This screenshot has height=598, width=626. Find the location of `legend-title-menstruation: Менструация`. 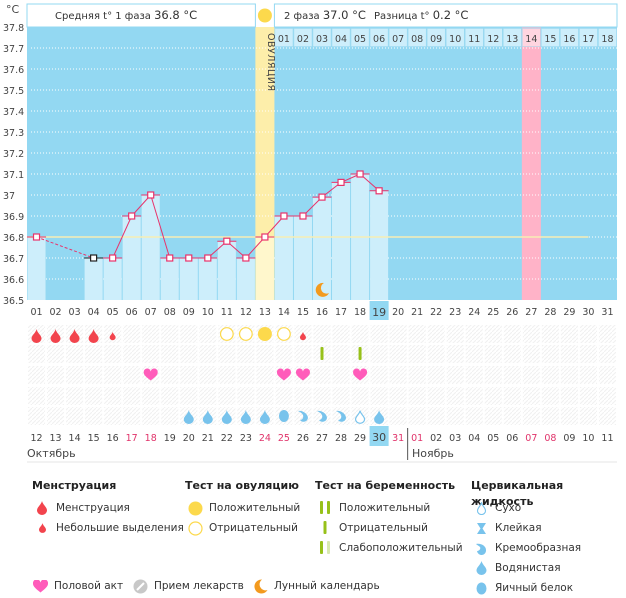

legend-title-menstruation: Менструация is located at coordinates (74, 485).